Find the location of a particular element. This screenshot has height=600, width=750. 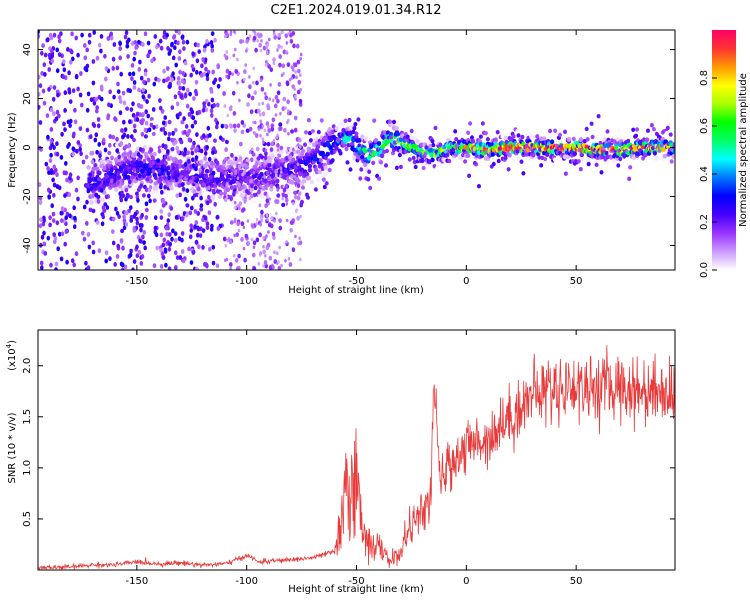

spectrogram-y-label: Frequency (Hz) is located at coordinates (12, 150).